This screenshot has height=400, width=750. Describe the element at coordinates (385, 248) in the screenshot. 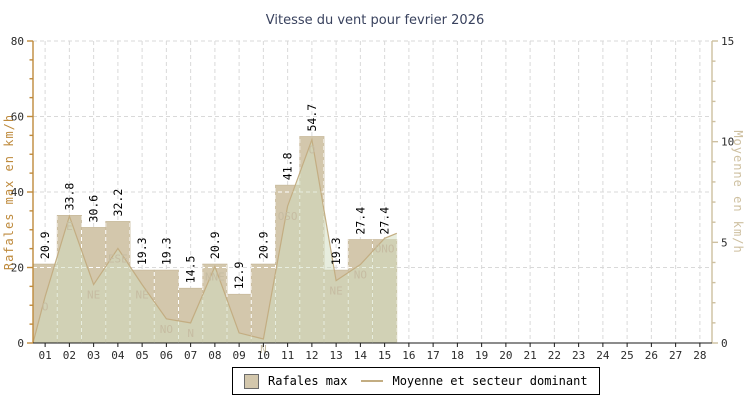

I see `direction-label-15: ONO` at that location.